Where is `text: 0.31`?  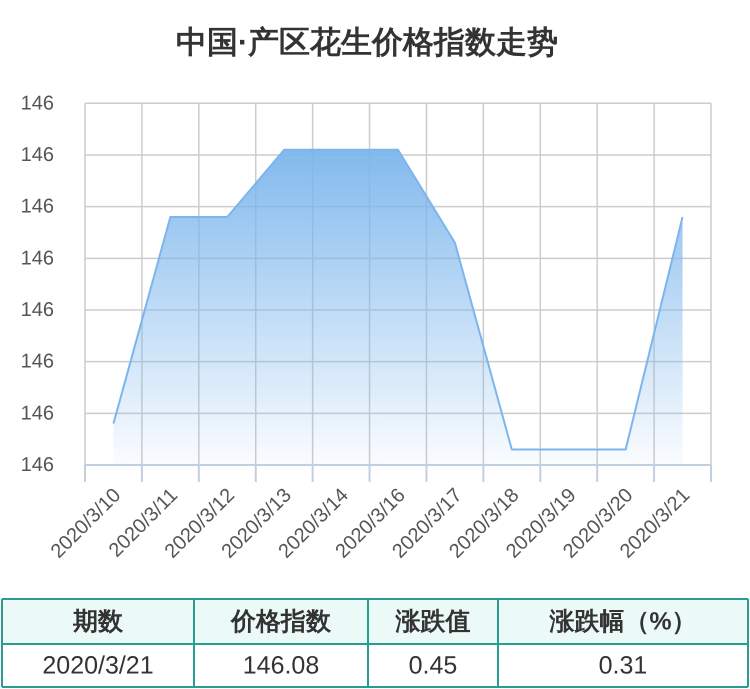
text: 0.31 is located at coordinates (623, 666).